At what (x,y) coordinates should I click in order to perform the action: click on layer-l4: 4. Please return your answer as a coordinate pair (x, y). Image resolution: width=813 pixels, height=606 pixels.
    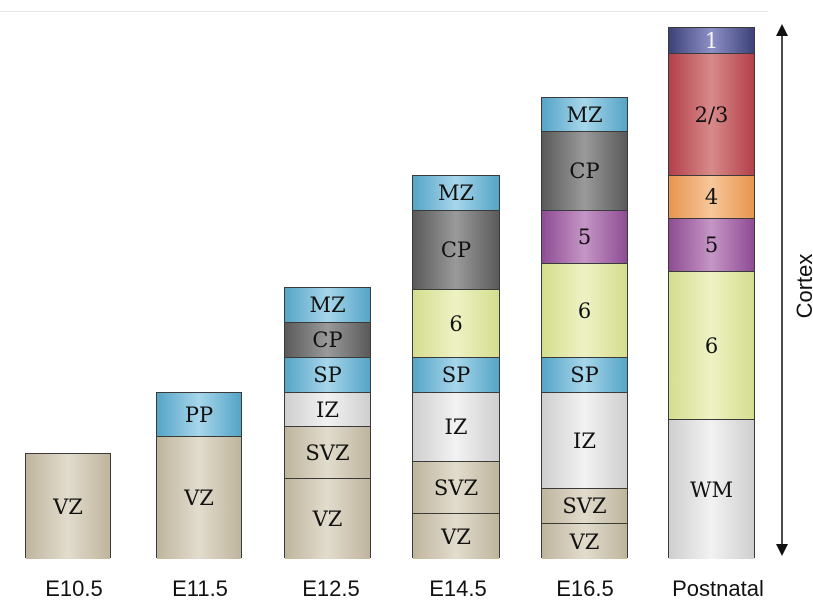
    Looking at the image, I should click on (711, 197).